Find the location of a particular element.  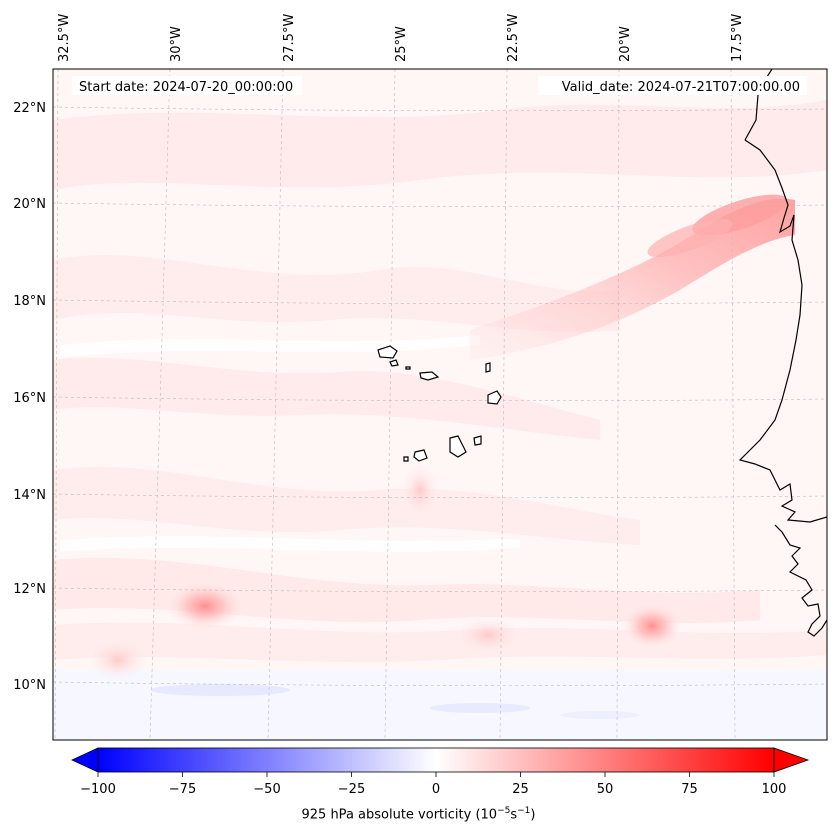

lon-label: 30°W is located at coordinates (176, 44).